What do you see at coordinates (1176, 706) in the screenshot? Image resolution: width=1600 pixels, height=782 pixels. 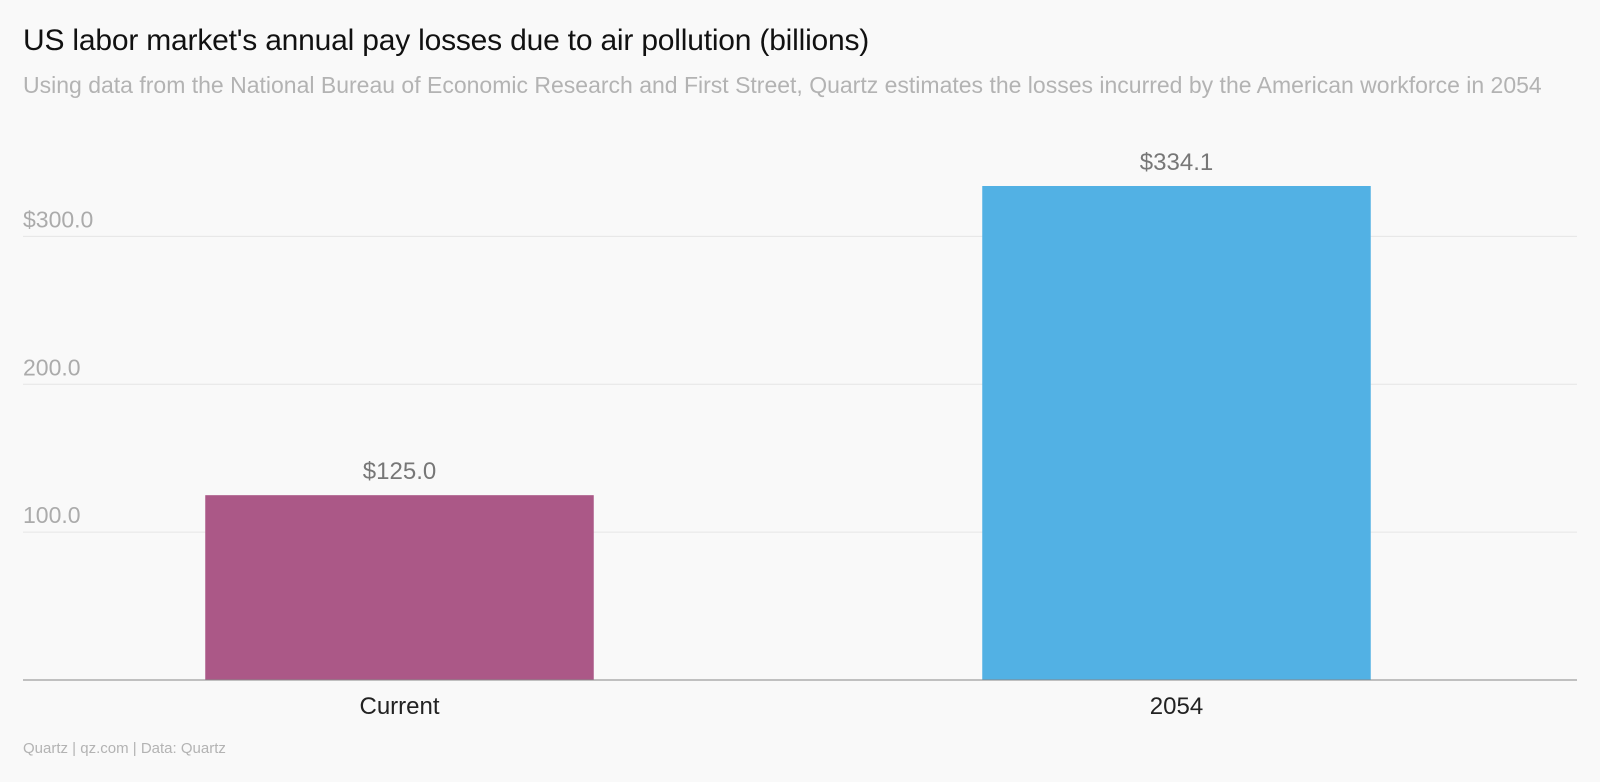 I see `category-label: 2054` at bounding box center [1176, 706].